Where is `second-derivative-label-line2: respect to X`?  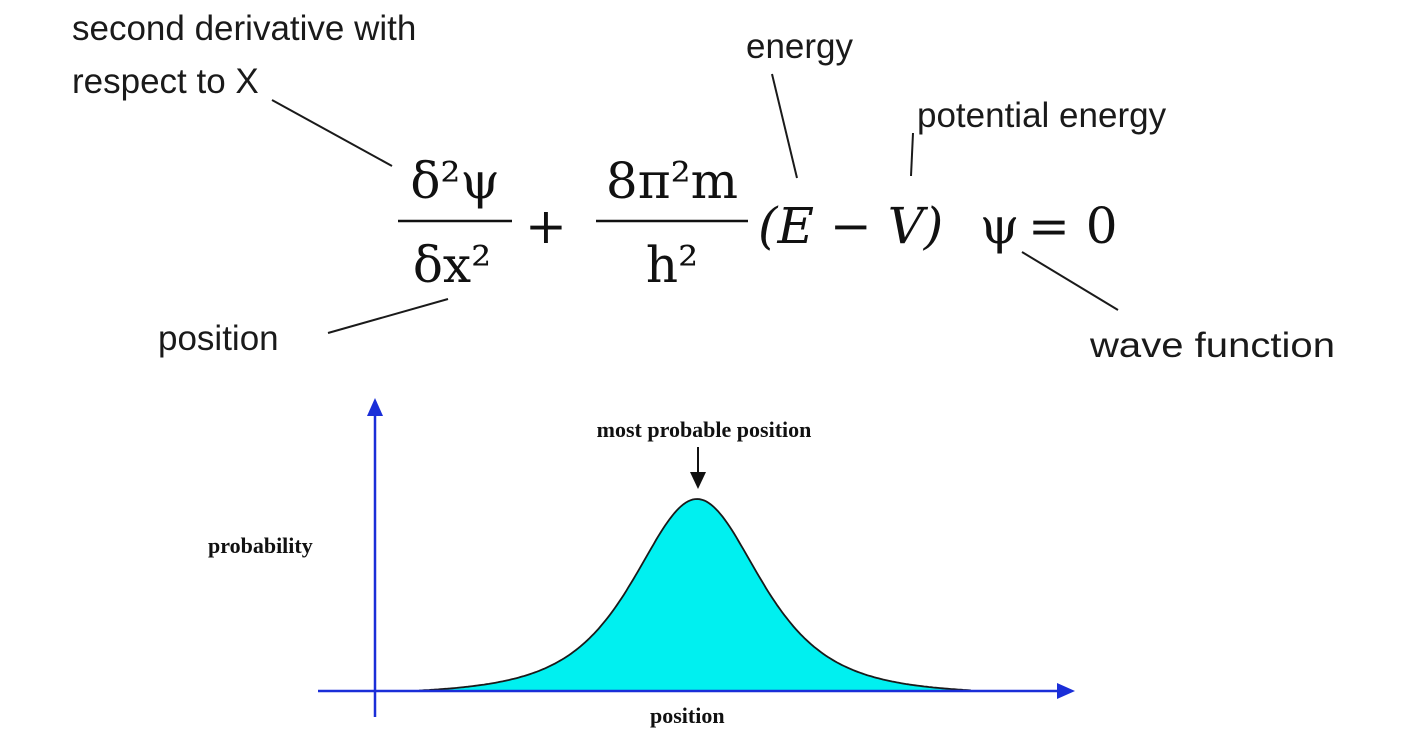
second-derivative-label-line2: respect to X is located at coordinates (165, 81).